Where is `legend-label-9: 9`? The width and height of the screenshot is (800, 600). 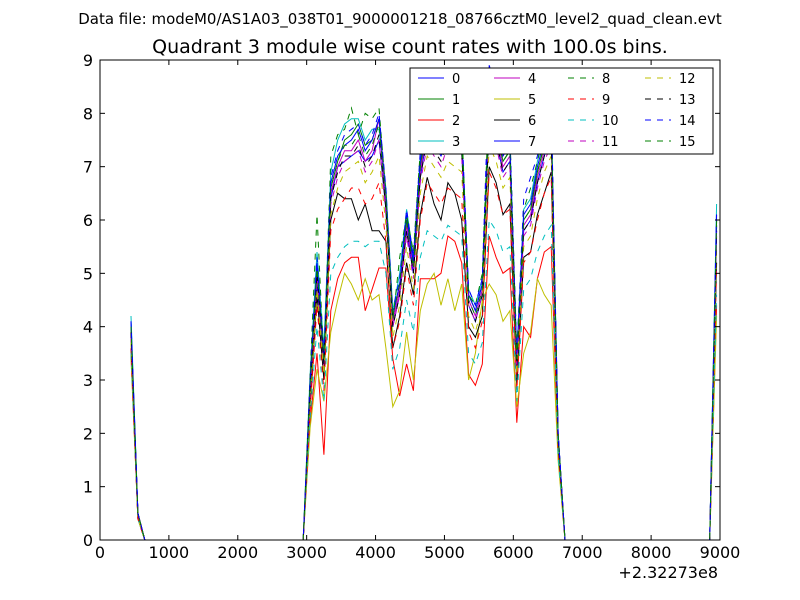
legend-label-9: 9 is located at coordinates (606, 100).